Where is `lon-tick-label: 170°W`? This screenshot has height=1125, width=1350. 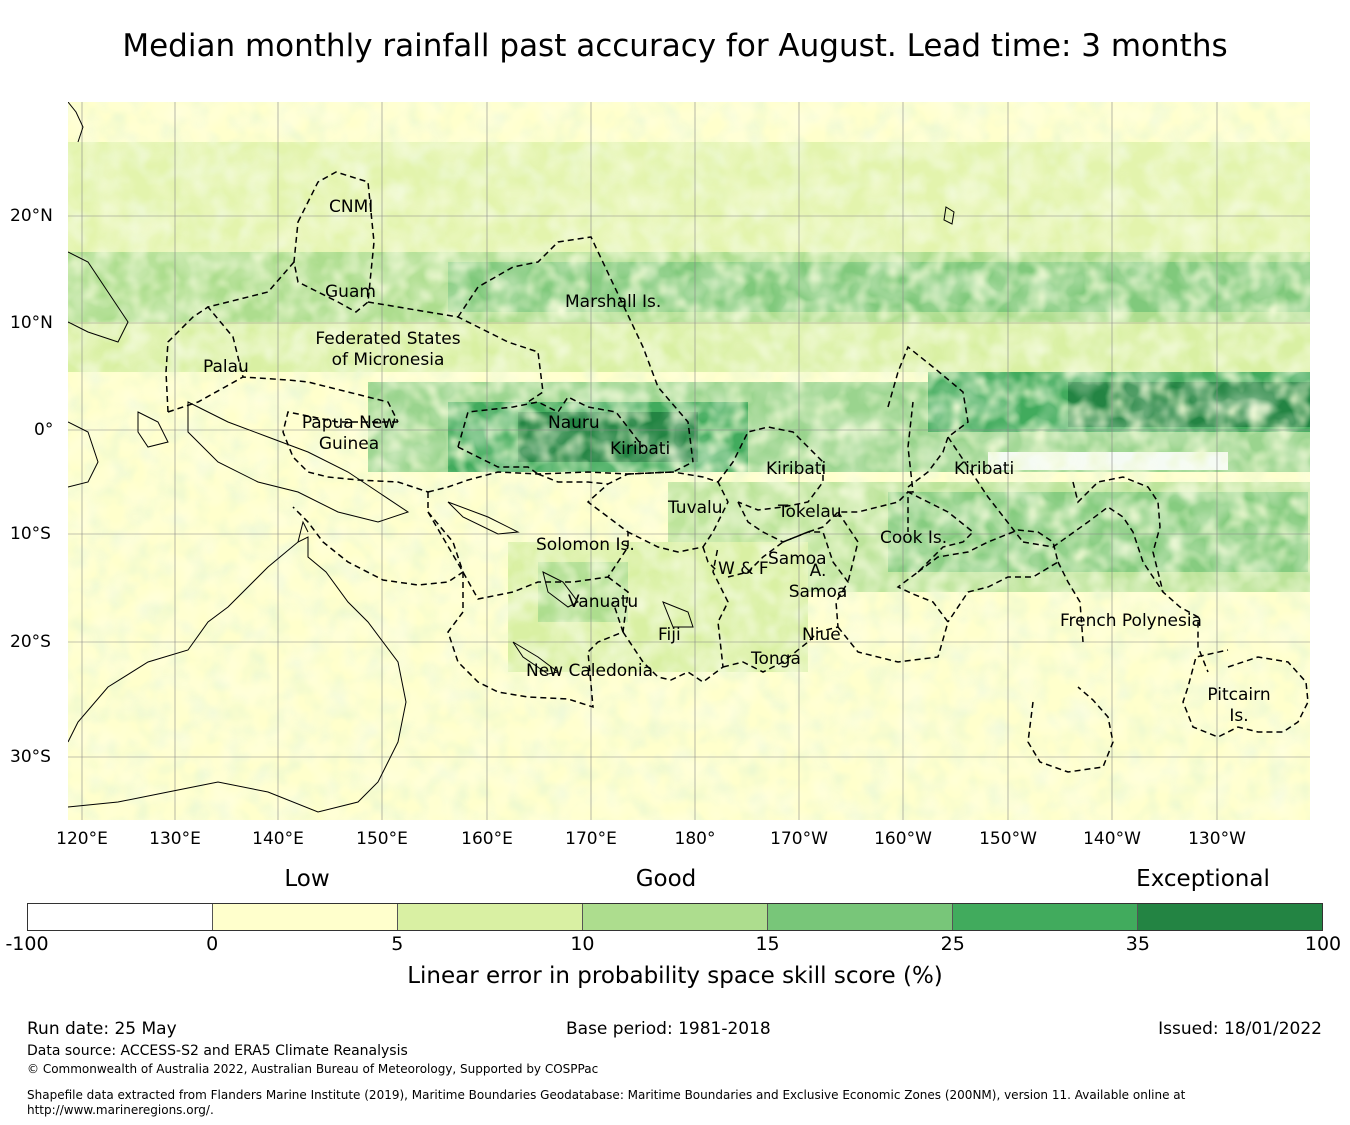 lon-tick-label: 170°W is located at coordinates (799, 839).